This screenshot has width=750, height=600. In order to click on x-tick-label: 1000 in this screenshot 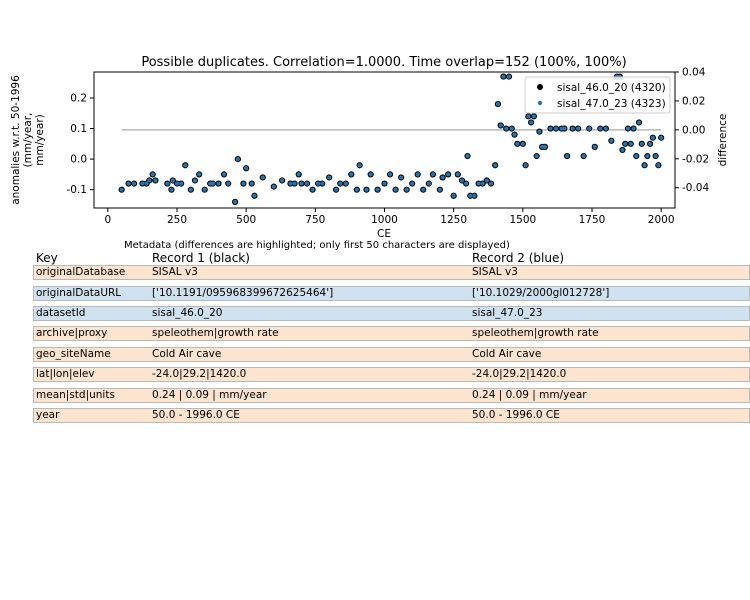, I will do `click(384, 220)`.